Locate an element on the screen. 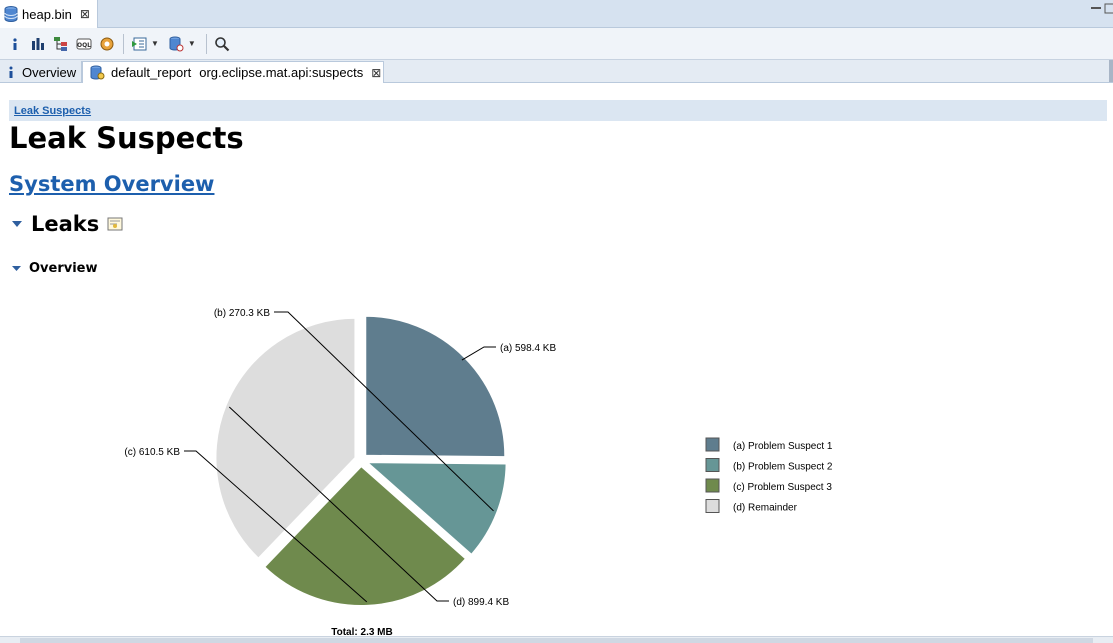  slice-label-b: (b) 270.3 KB is located at coordinates (242, 313).